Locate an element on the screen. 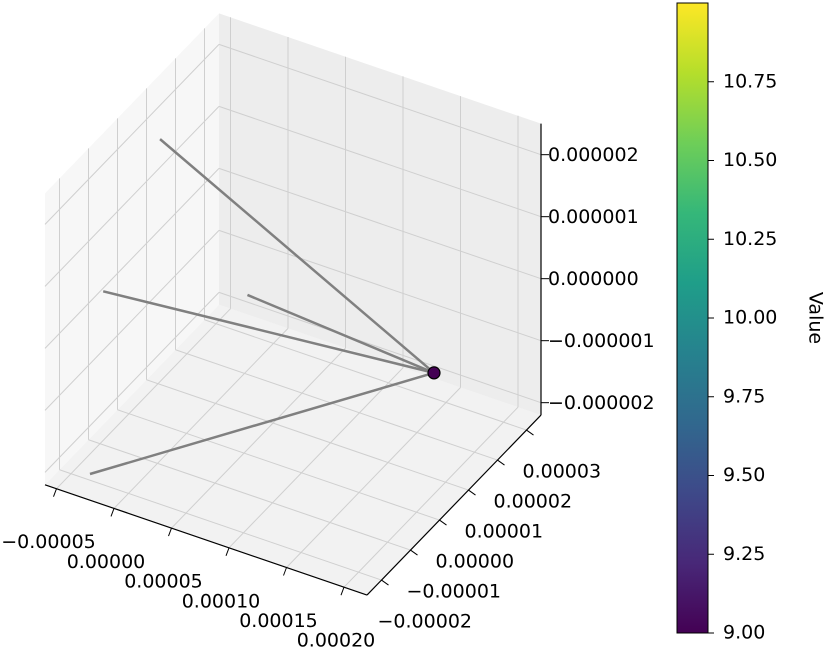  colorbar-tick-label: 10.25 is located at coordinates (750, 239).